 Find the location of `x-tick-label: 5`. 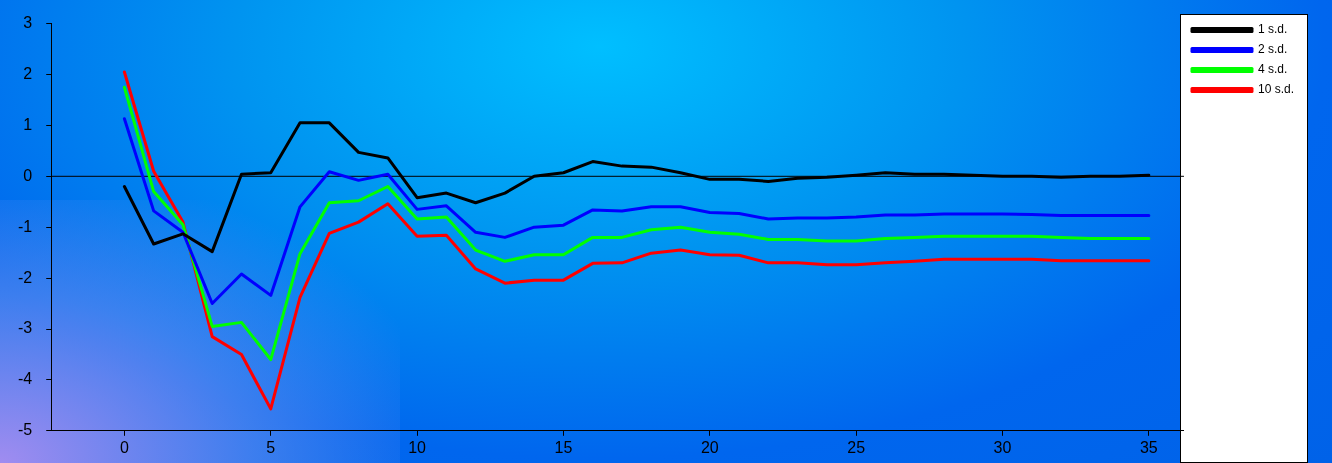

x-tick-label: 5 is located at coordinates (271, 447).